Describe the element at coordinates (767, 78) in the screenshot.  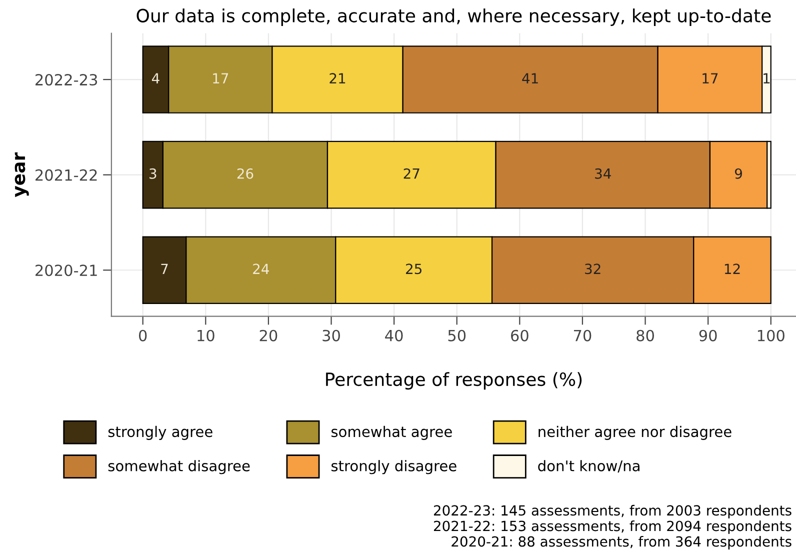
I see `data-label: 1` at that location.